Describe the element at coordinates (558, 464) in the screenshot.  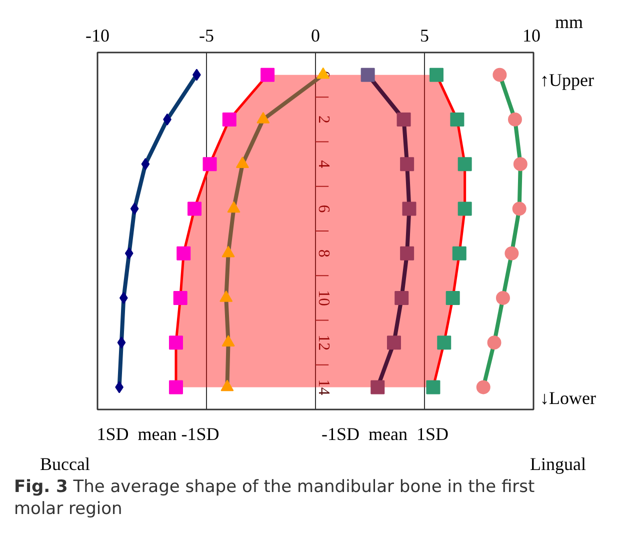
I see `text: Lingual` at that location.